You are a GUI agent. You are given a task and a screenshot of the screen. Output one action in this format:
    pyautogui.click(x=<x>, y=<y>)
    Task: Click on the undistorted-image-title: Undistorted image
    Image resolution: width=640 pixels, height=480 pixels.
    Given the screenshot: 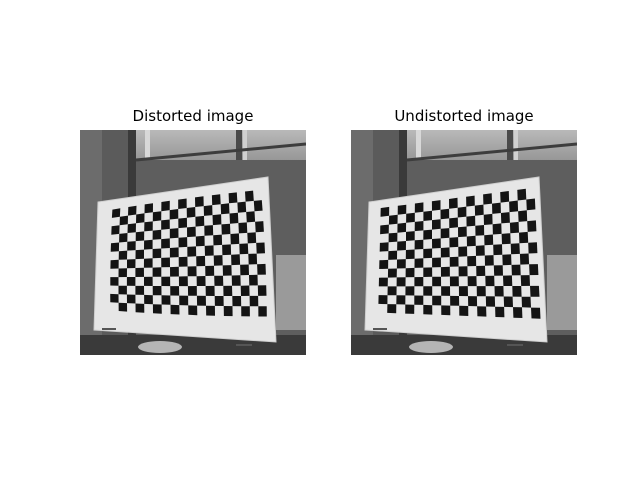 What is the action you would take?
    pyautogui.click(x=464, y=116)
    